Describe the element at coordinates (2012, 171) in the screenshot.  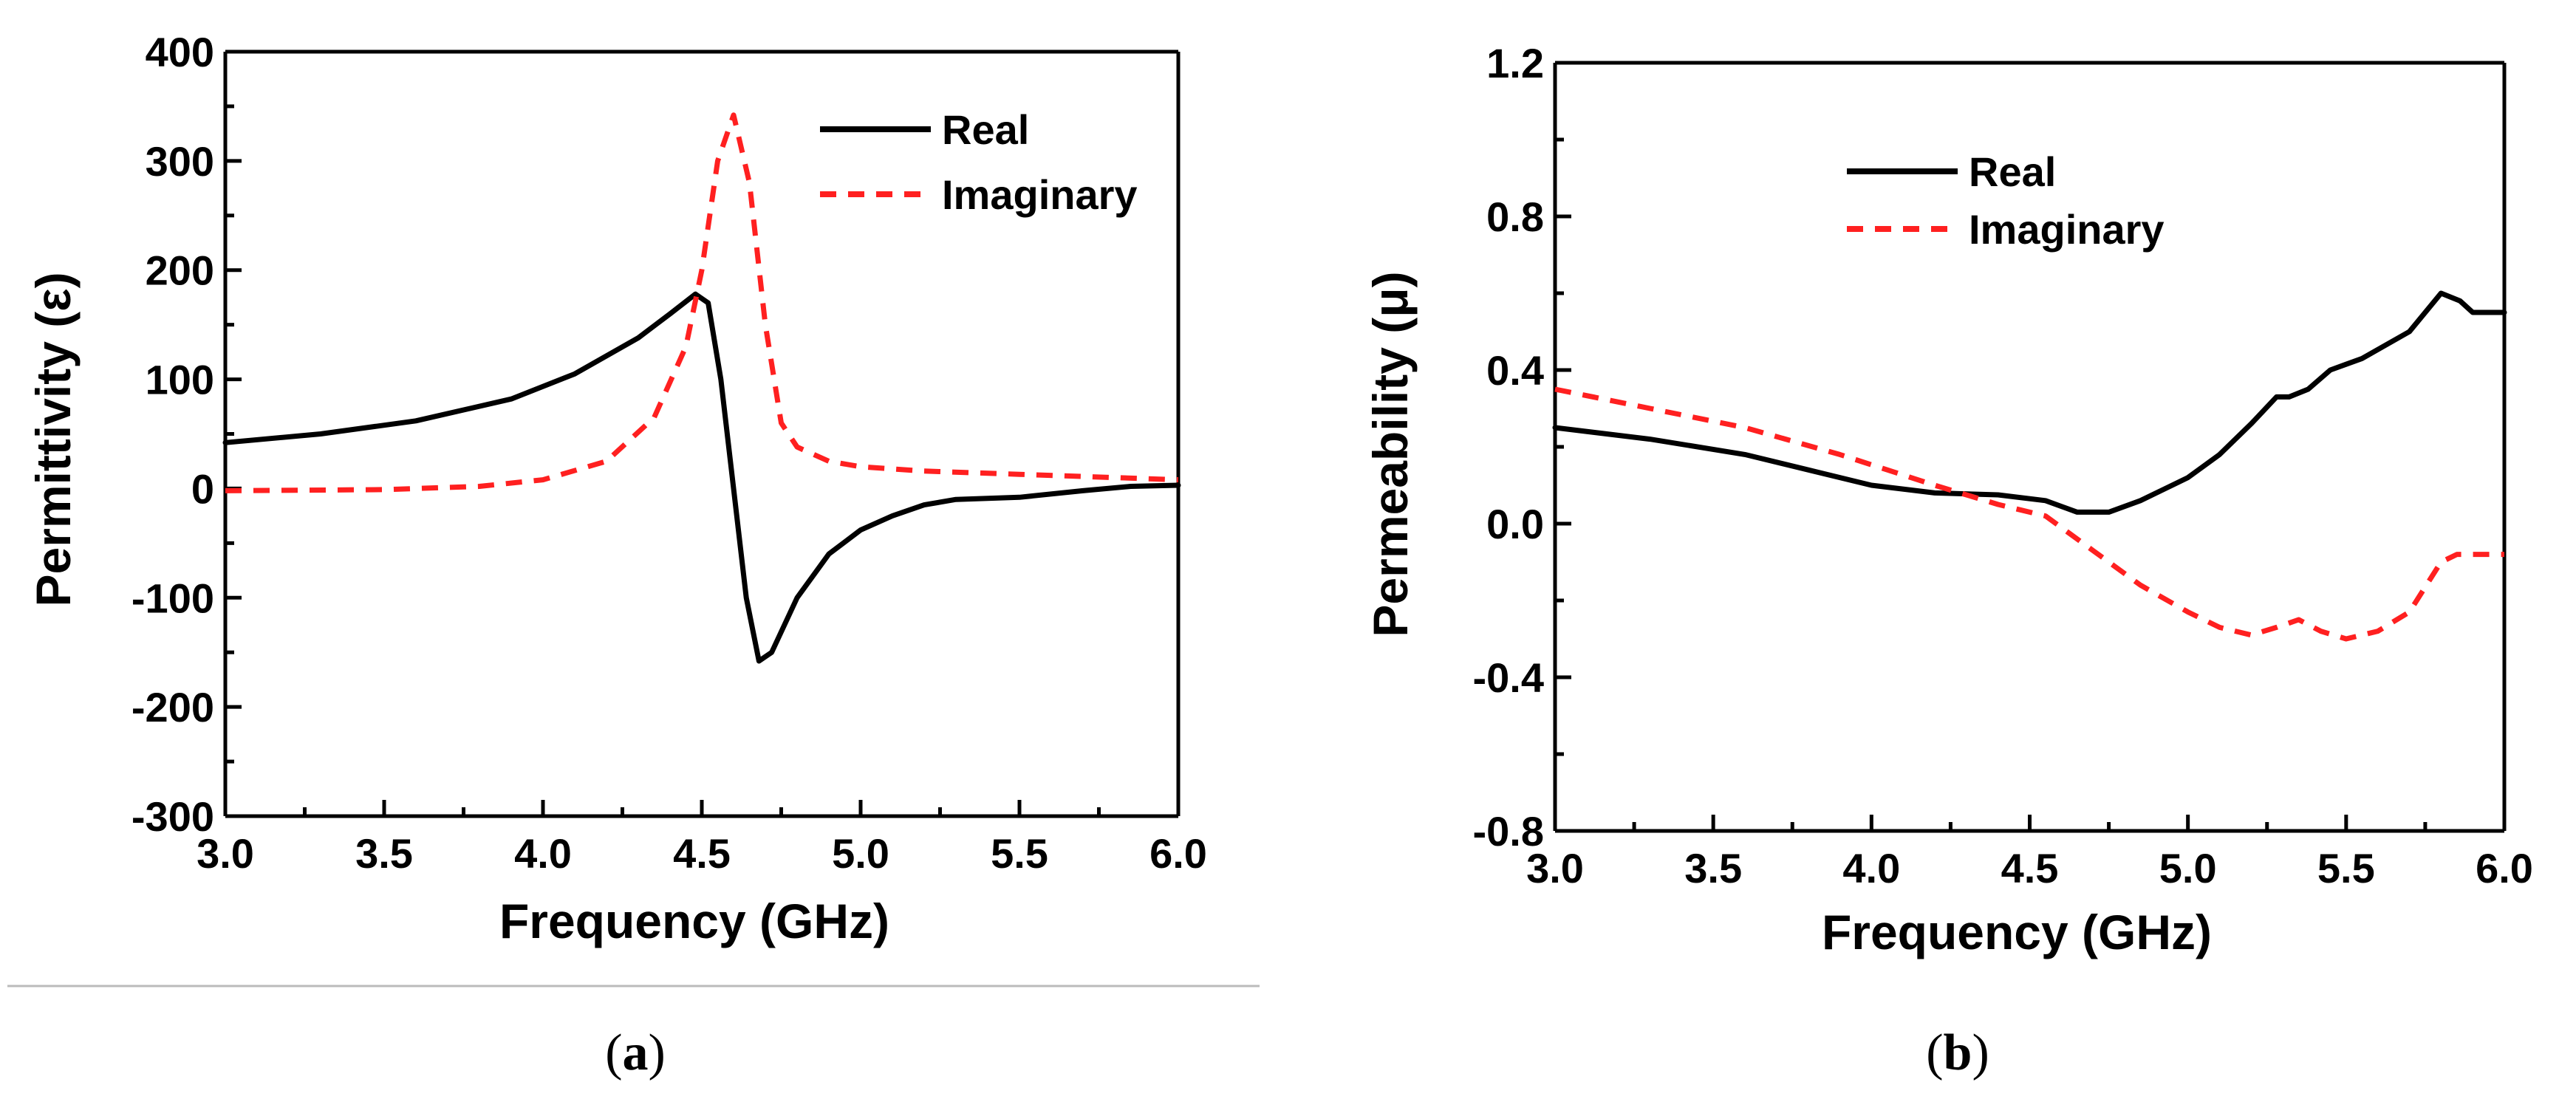
I see `panel-b-legend-label-real: Real` at that location.